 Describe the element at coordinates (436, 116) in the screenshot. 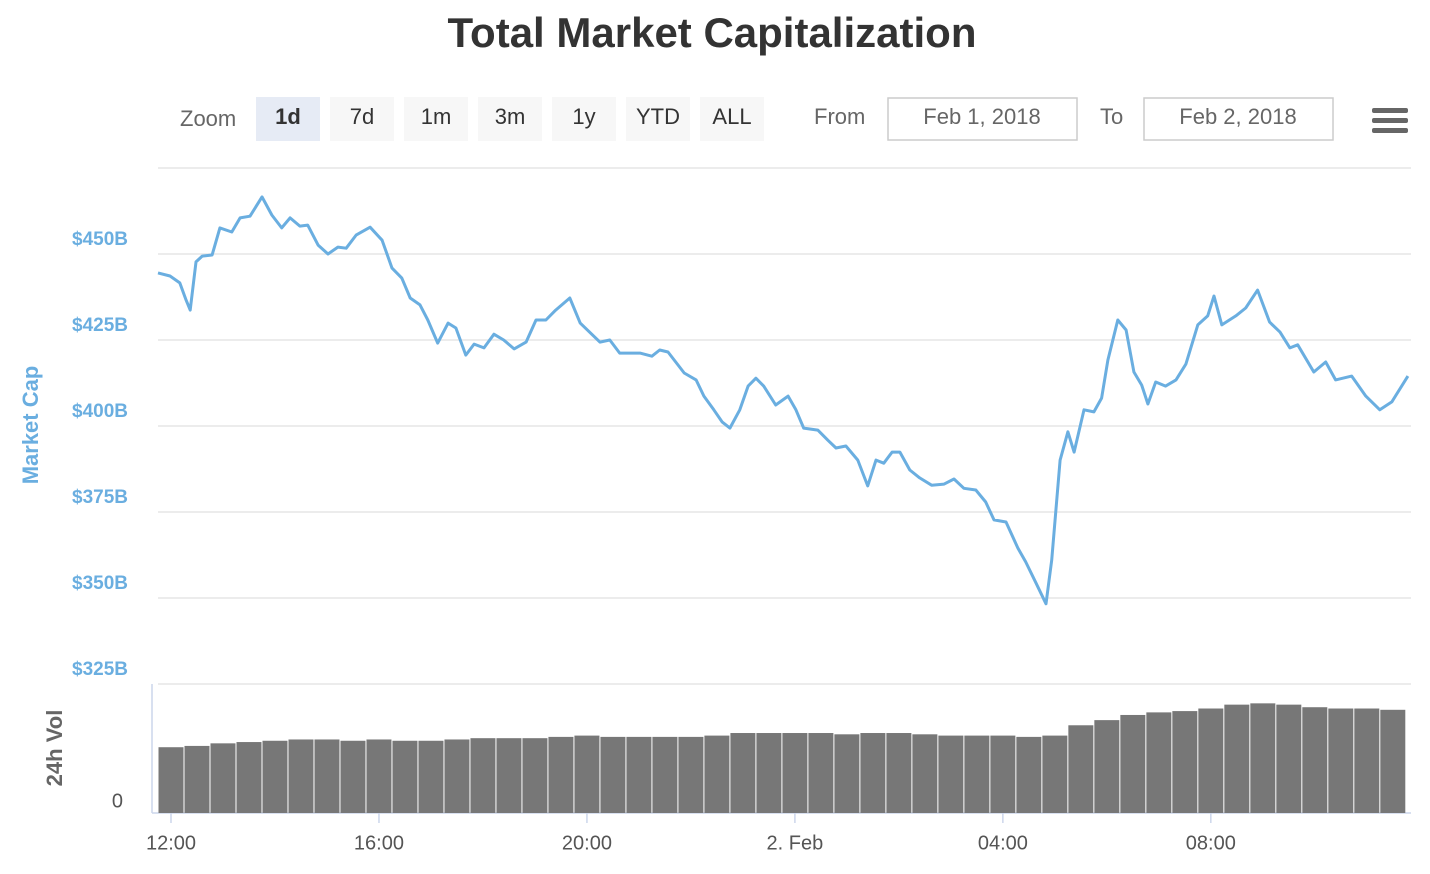

I see `zoom-button-label: 1m` at that location.